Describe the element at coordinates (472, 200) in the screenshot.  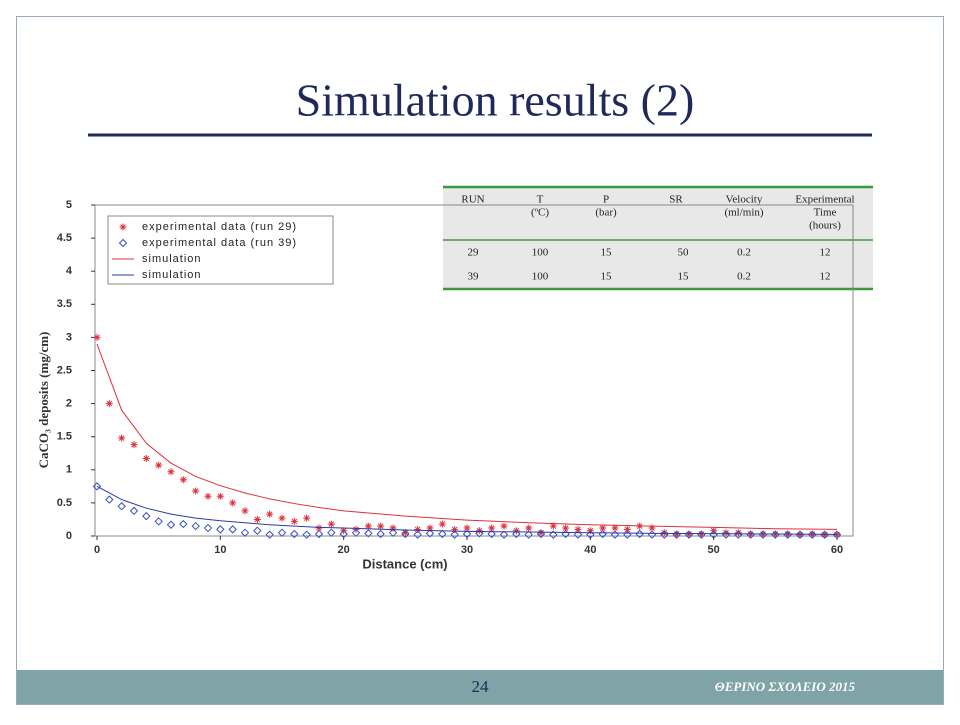
I see `table-header: RUN` at that location.